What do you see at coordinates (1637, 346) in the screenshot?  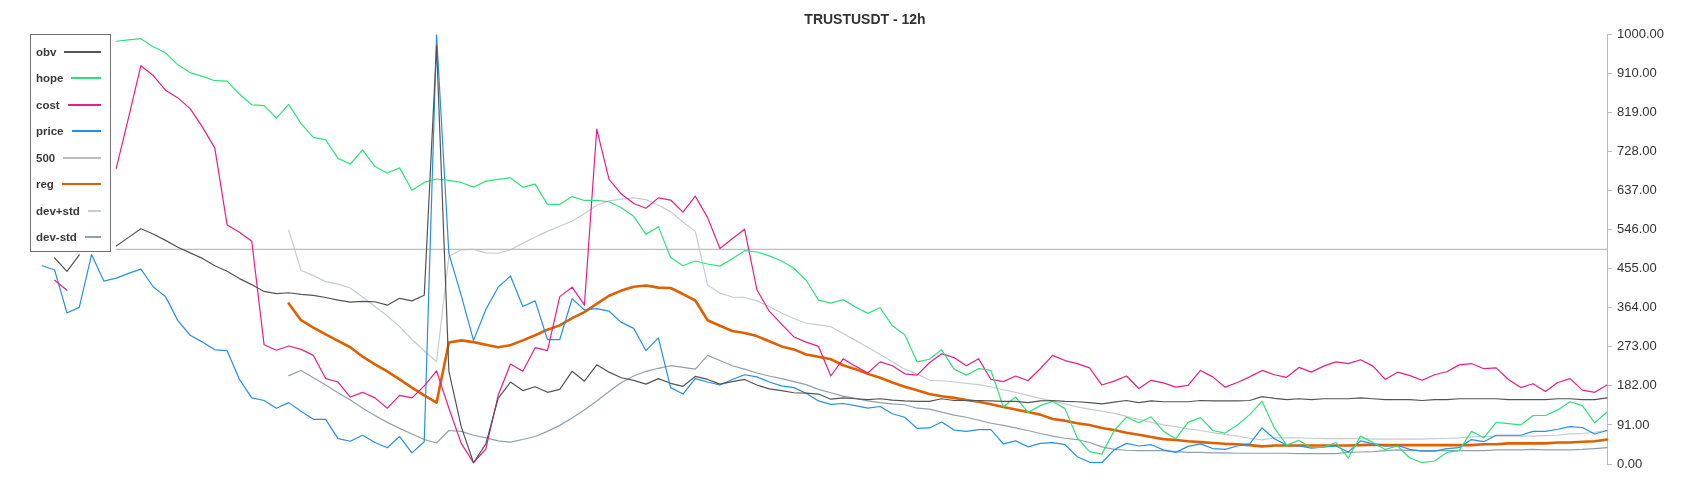 I see `y-tick-label: 273.00` at bounding box center [1637, 346].